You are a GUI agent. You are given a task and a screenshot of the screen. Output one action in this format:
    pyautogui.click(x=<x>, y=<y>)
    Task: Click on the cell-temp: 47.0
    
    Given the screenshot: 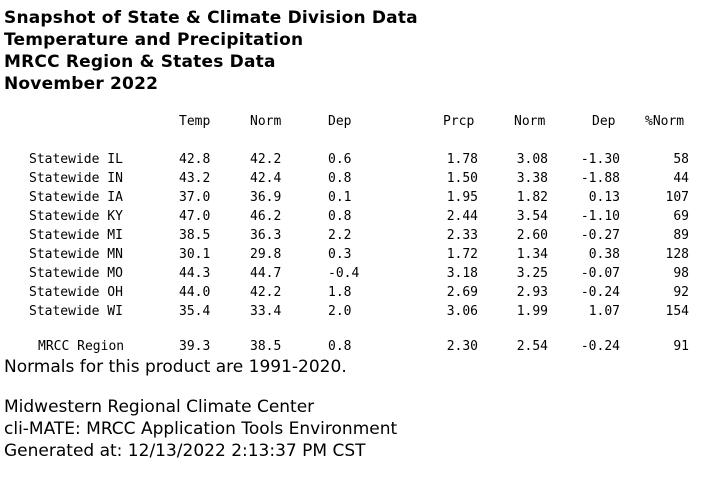 What is the action you would take?
    pyautogui.click(x=195, y=216)
    